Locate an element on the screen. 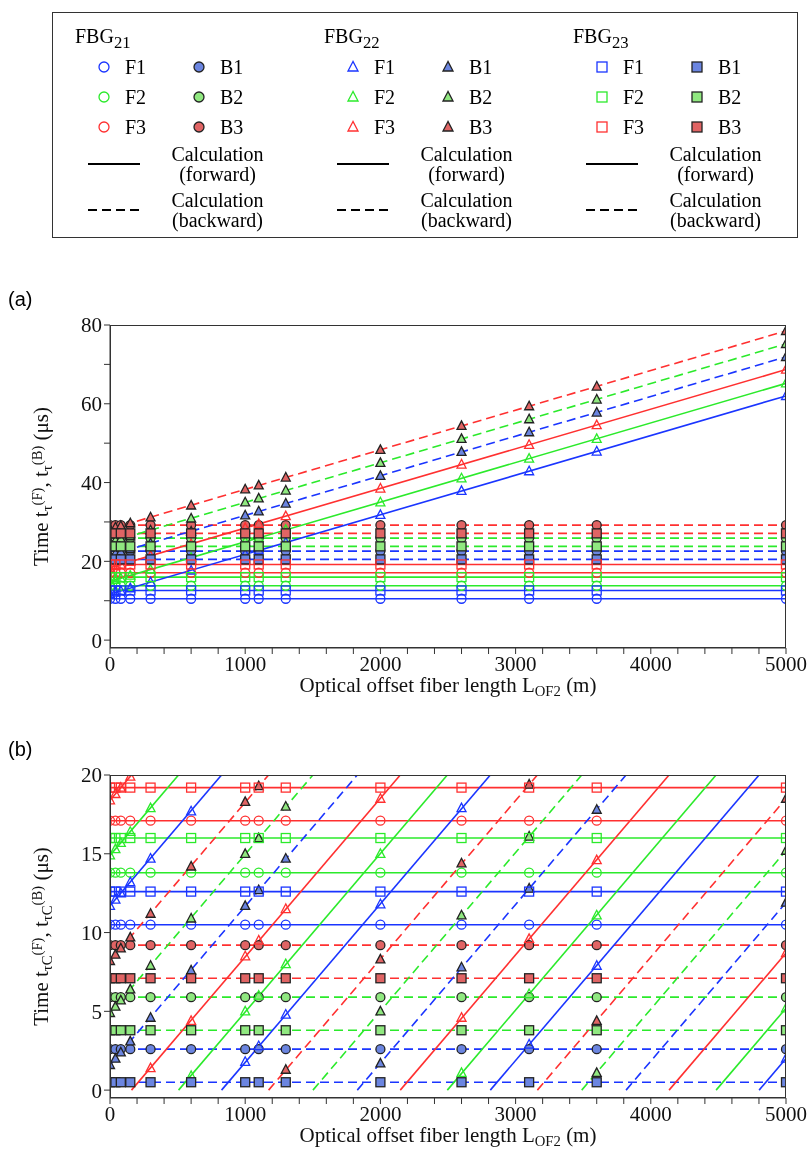  chart-title: (a) is located at coordinates (20, 299).